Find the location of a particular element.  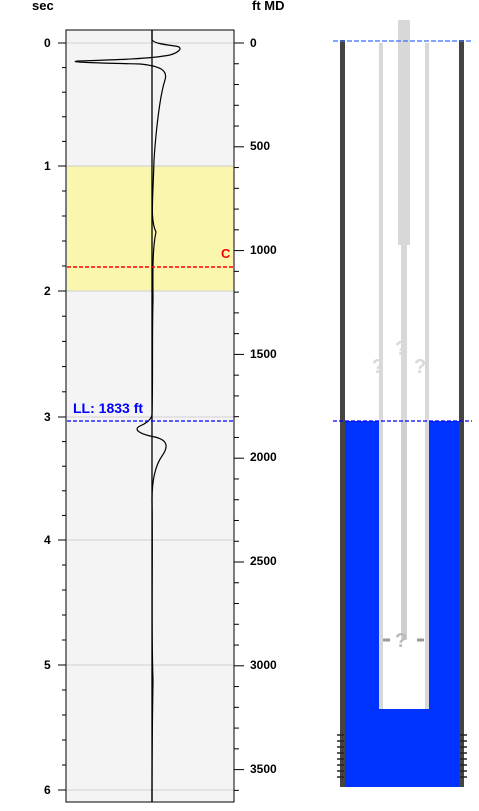

perforations is located at coordinates (402, 756).